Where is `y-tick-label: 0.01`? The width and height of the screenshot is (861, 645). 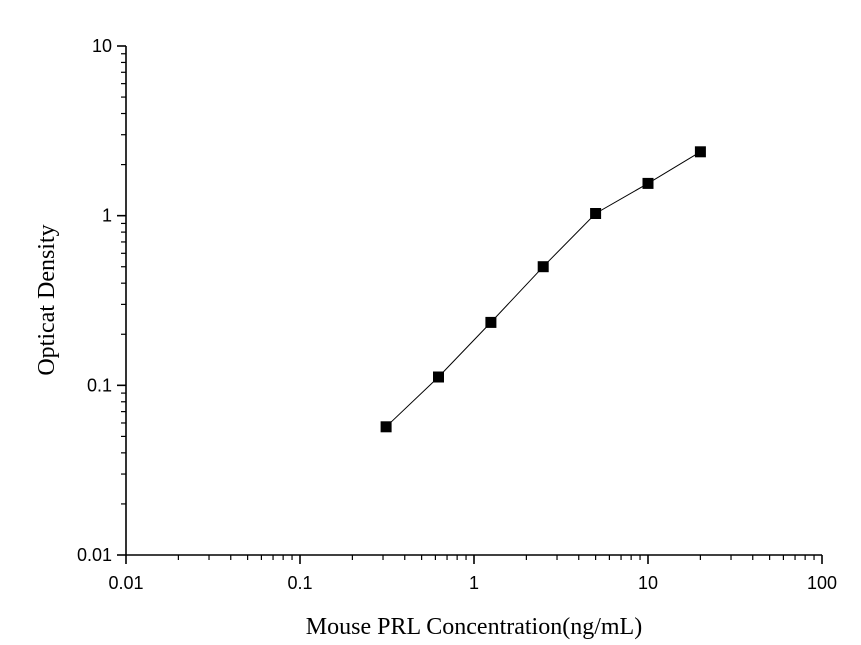 y-tick-label: 0.01 is located at coordinates (94, 555).